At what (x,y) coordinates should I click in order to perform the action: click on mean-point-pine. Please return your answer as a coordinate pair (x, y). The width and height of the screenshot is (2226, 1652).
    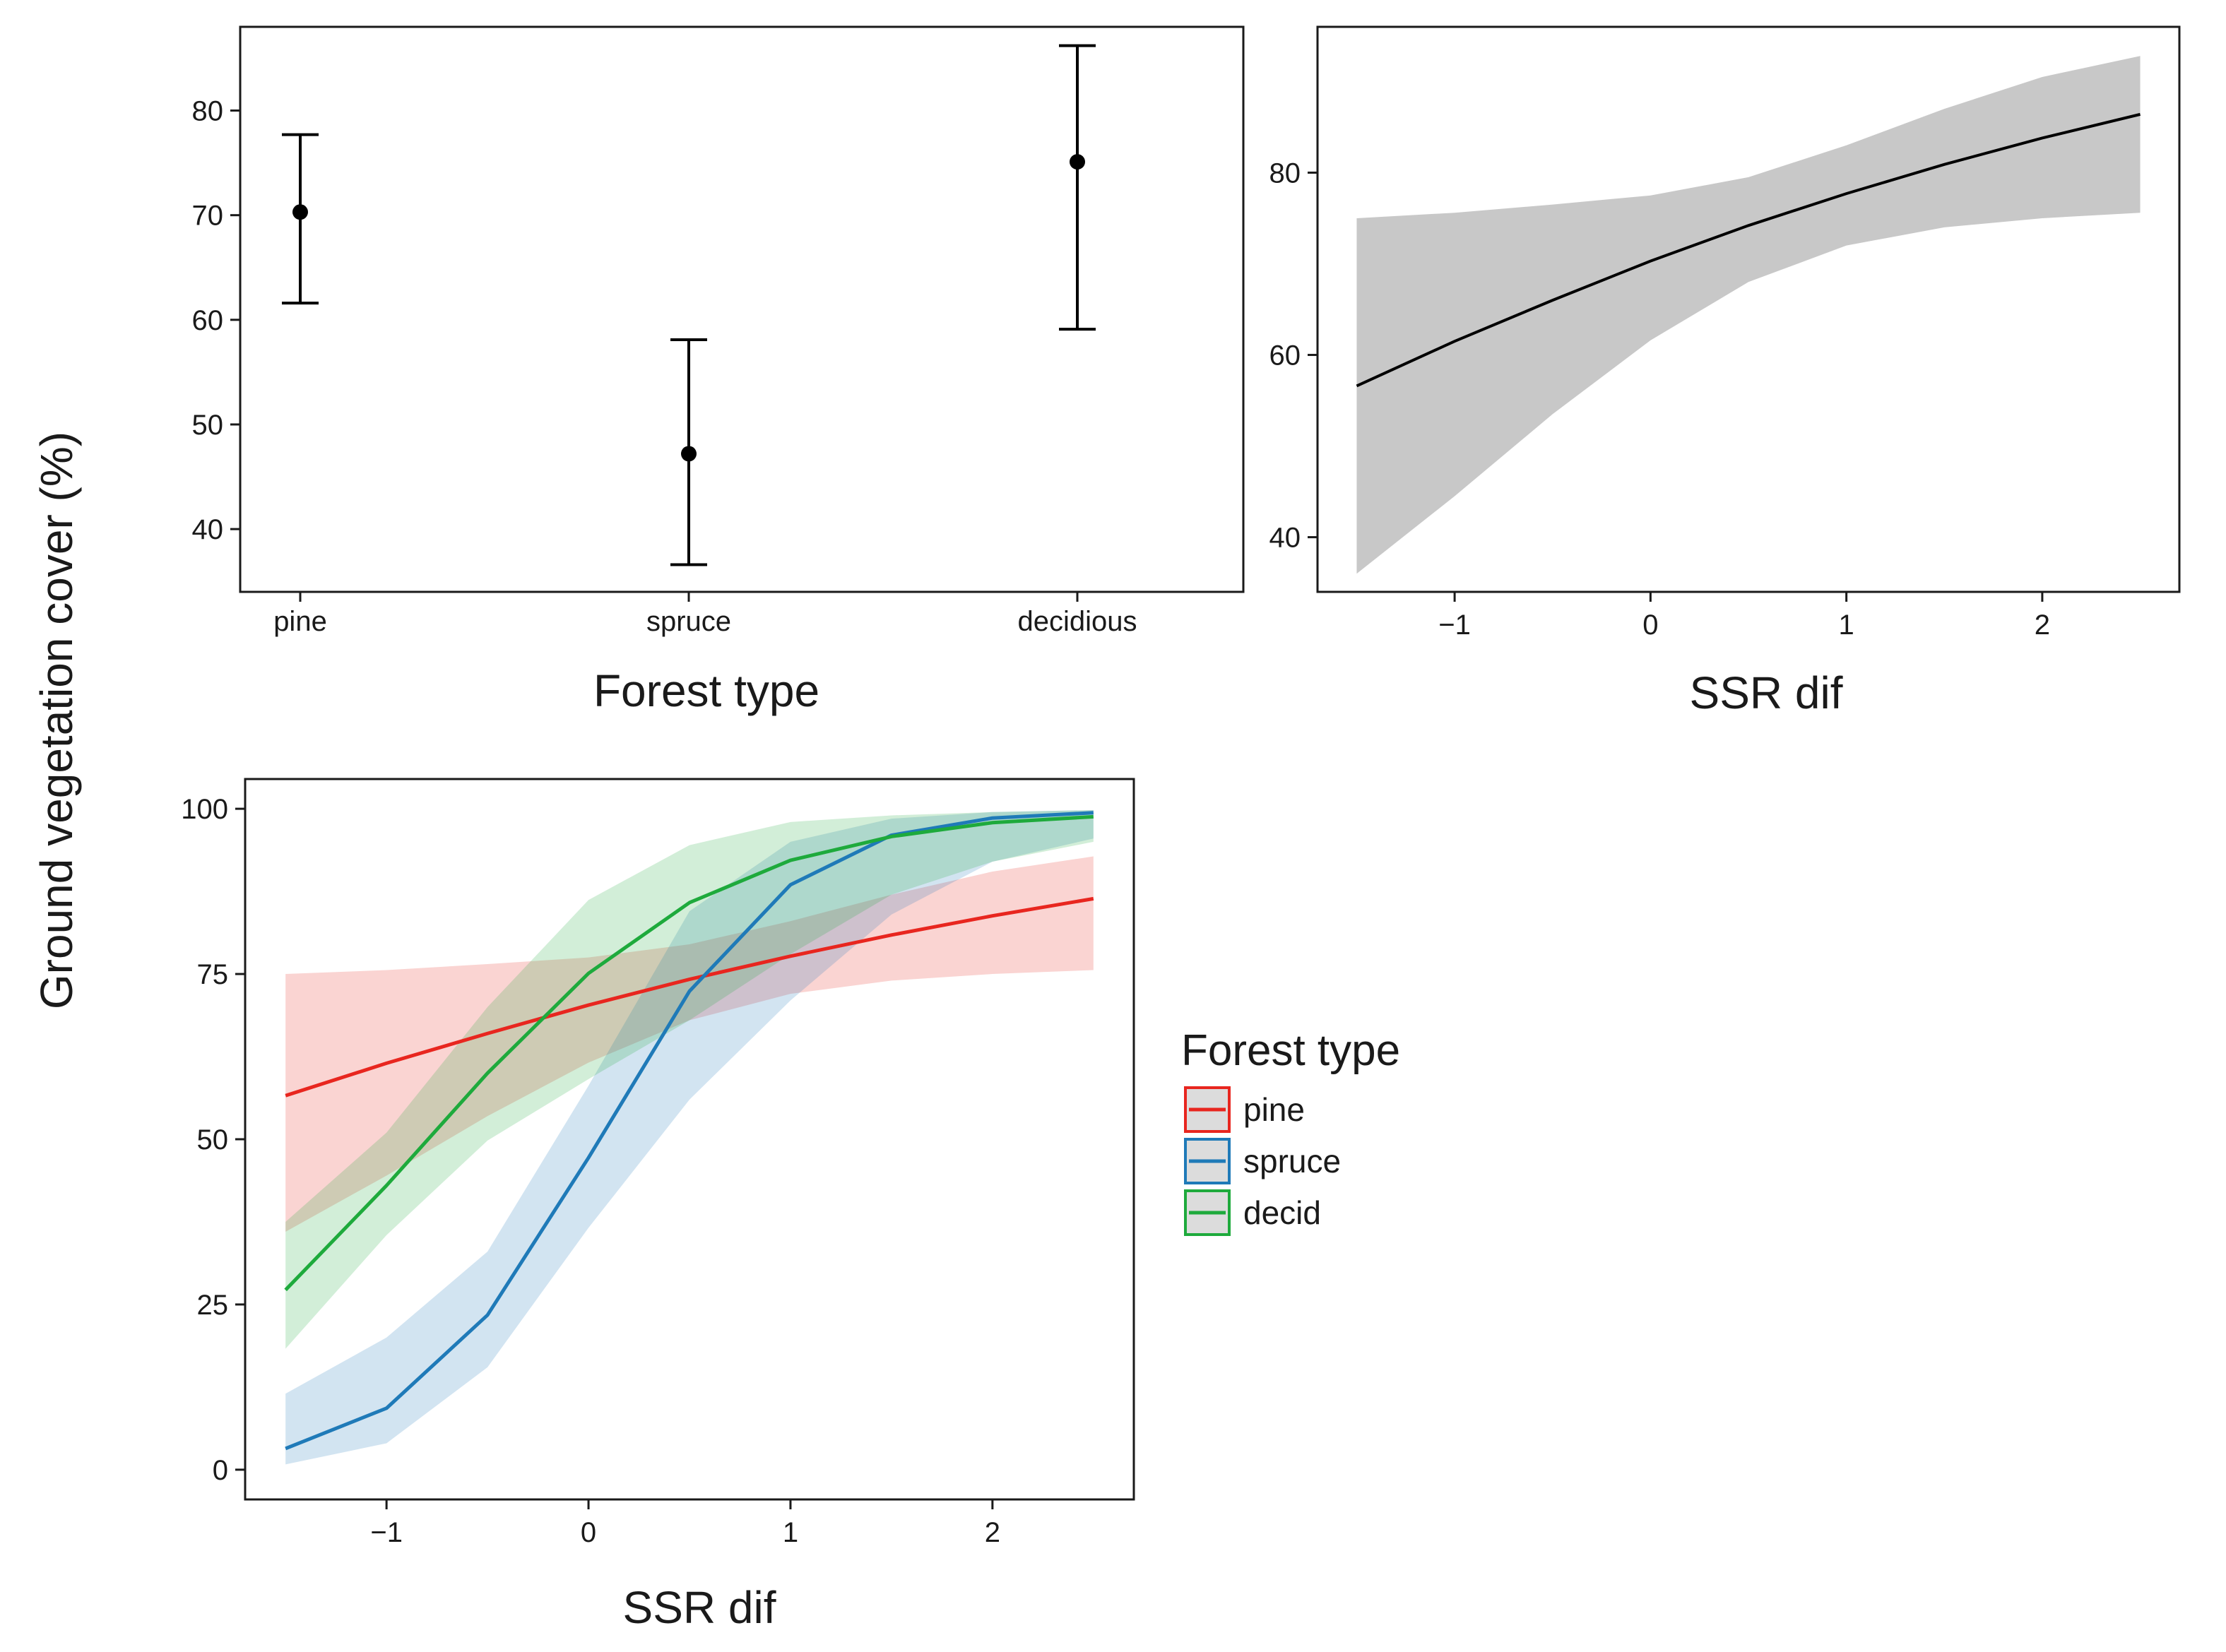
    Looking at the image, I should click on (300, 212).